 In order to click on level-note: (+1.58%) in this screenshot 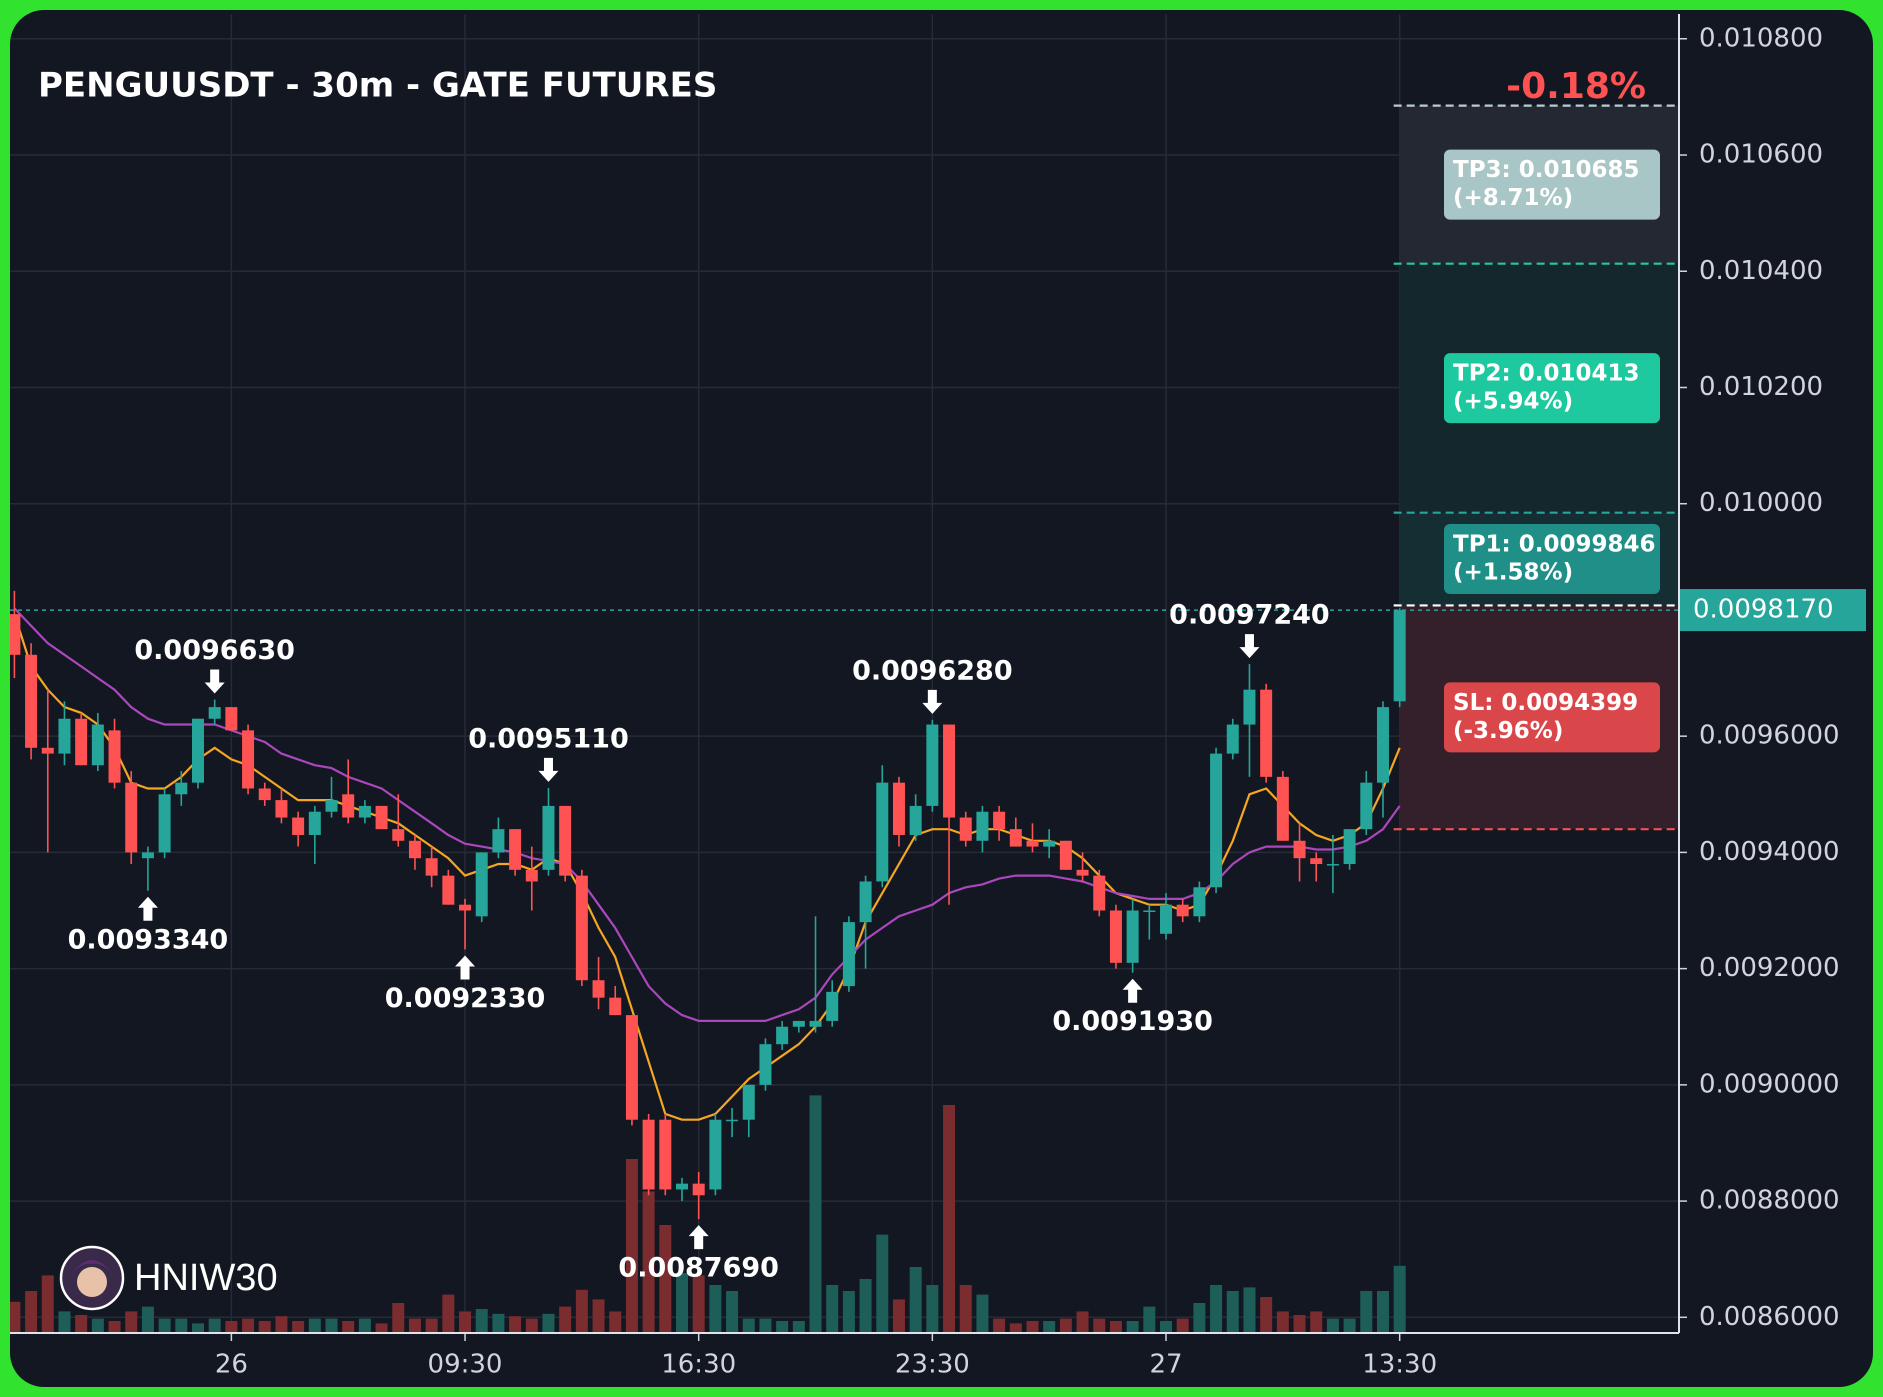, I will do `click(1513, 573)`.